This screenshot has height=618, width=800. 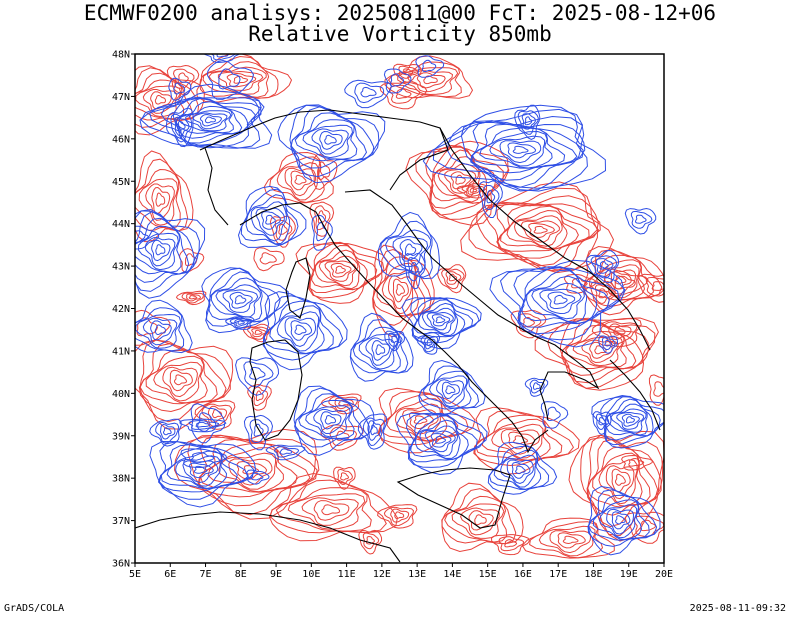 I want to click on lon-tick-label: 15E, so click(x=488, y=574).